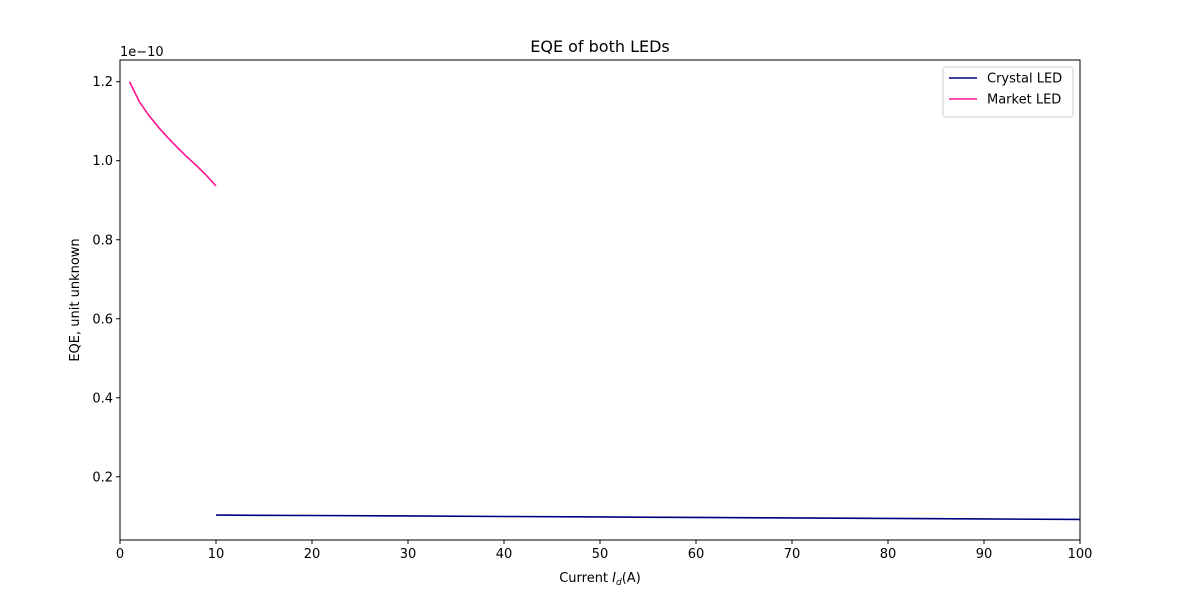  I want to click on x-tick-label: 50, so click(600, 554).